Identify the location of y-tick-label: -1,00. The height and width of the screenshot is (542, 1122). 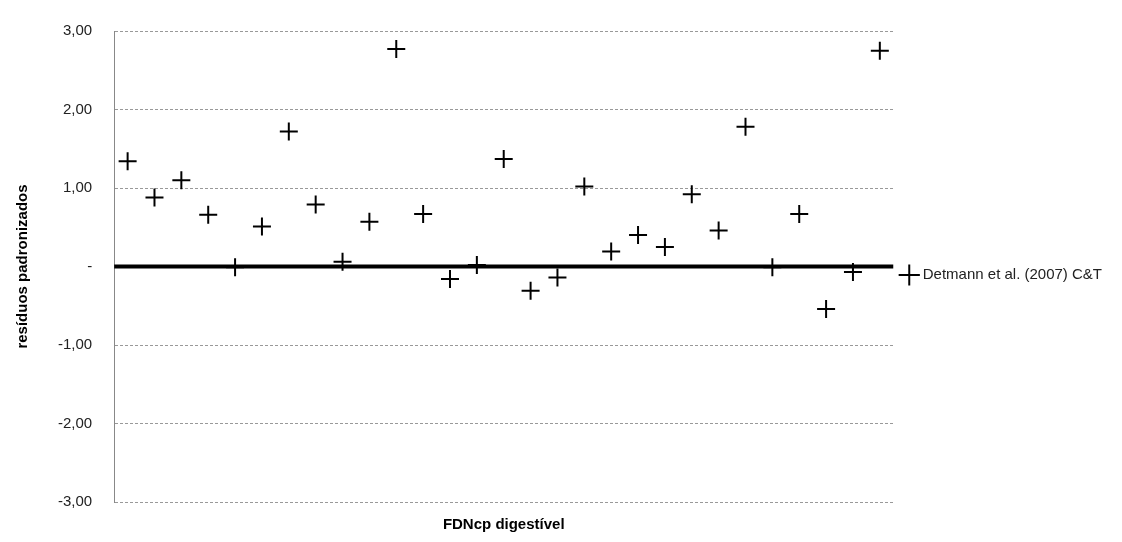
(75, 344).